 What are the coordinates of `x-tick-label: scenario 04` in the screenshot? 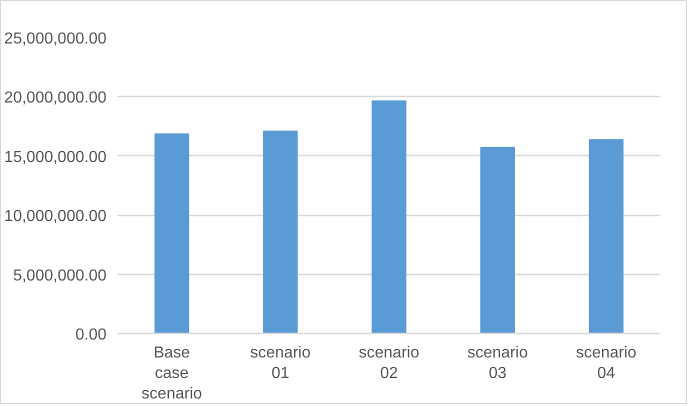 It's located at (606, 363).